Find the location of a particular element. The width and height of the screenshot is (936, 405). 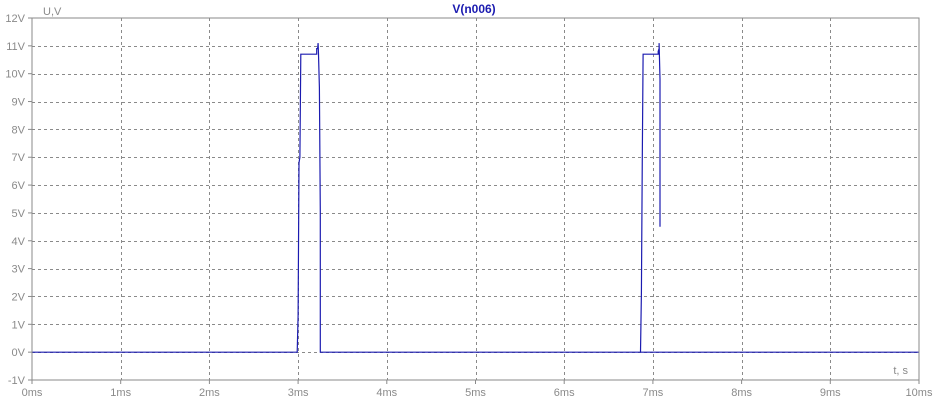

y-tick-label: 11V is located at coordinates (15, 47).